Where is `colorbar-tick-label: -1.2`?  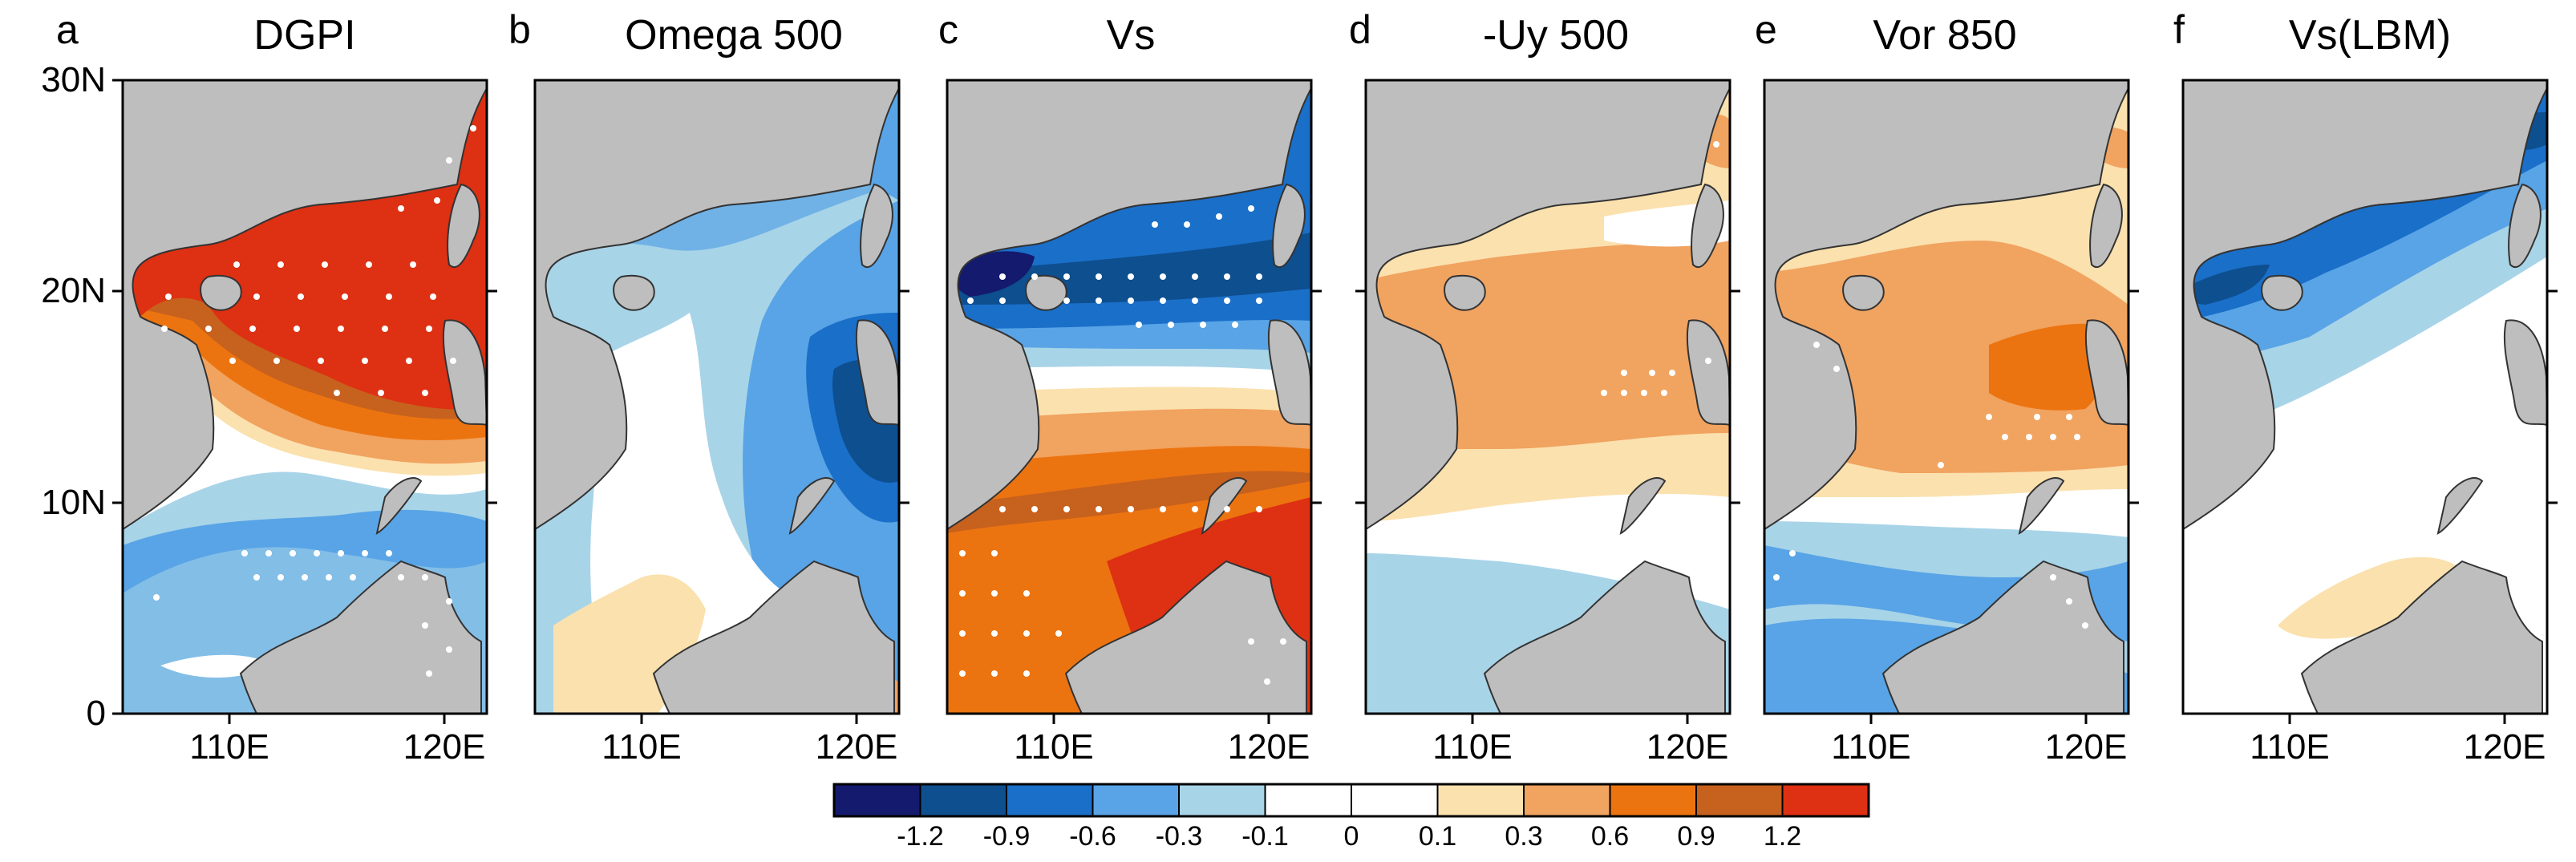
colorbar-tick-label: -1.2 is located at coordinates (921, 836).